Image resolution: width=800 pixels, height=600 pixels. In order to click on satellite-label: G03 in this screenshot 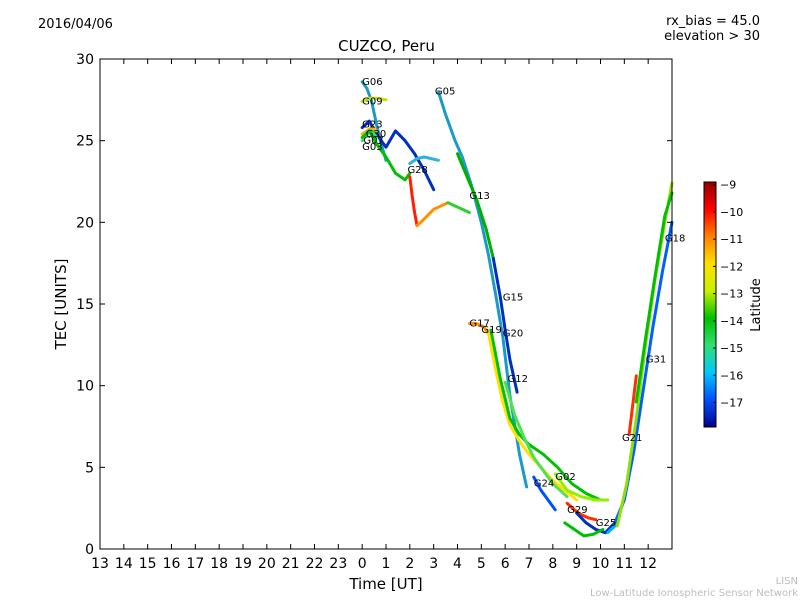, I will do `click(372, 147)`.